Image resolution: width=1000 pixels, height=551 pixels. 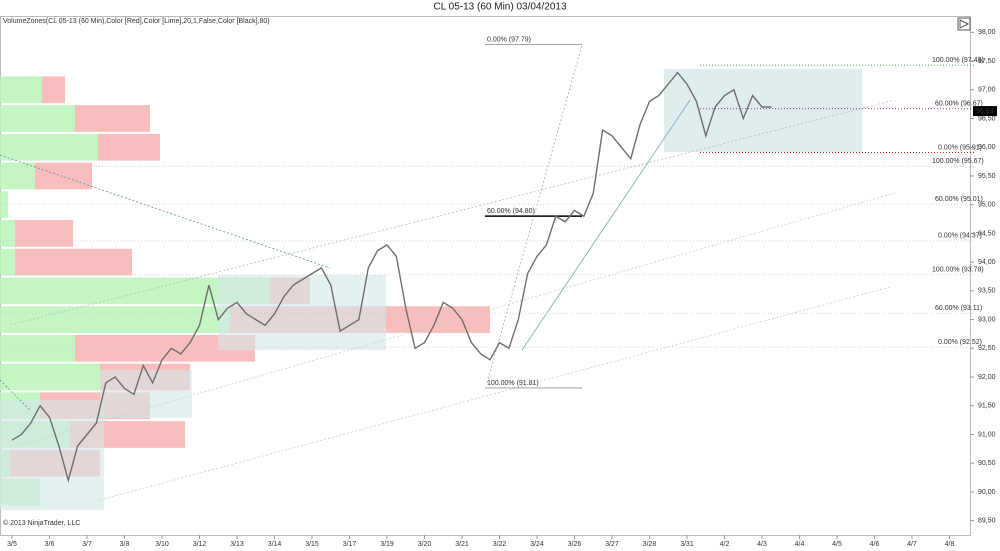 I want to click on level-label: 60.00% (96.67), so click(x=959, y=104).